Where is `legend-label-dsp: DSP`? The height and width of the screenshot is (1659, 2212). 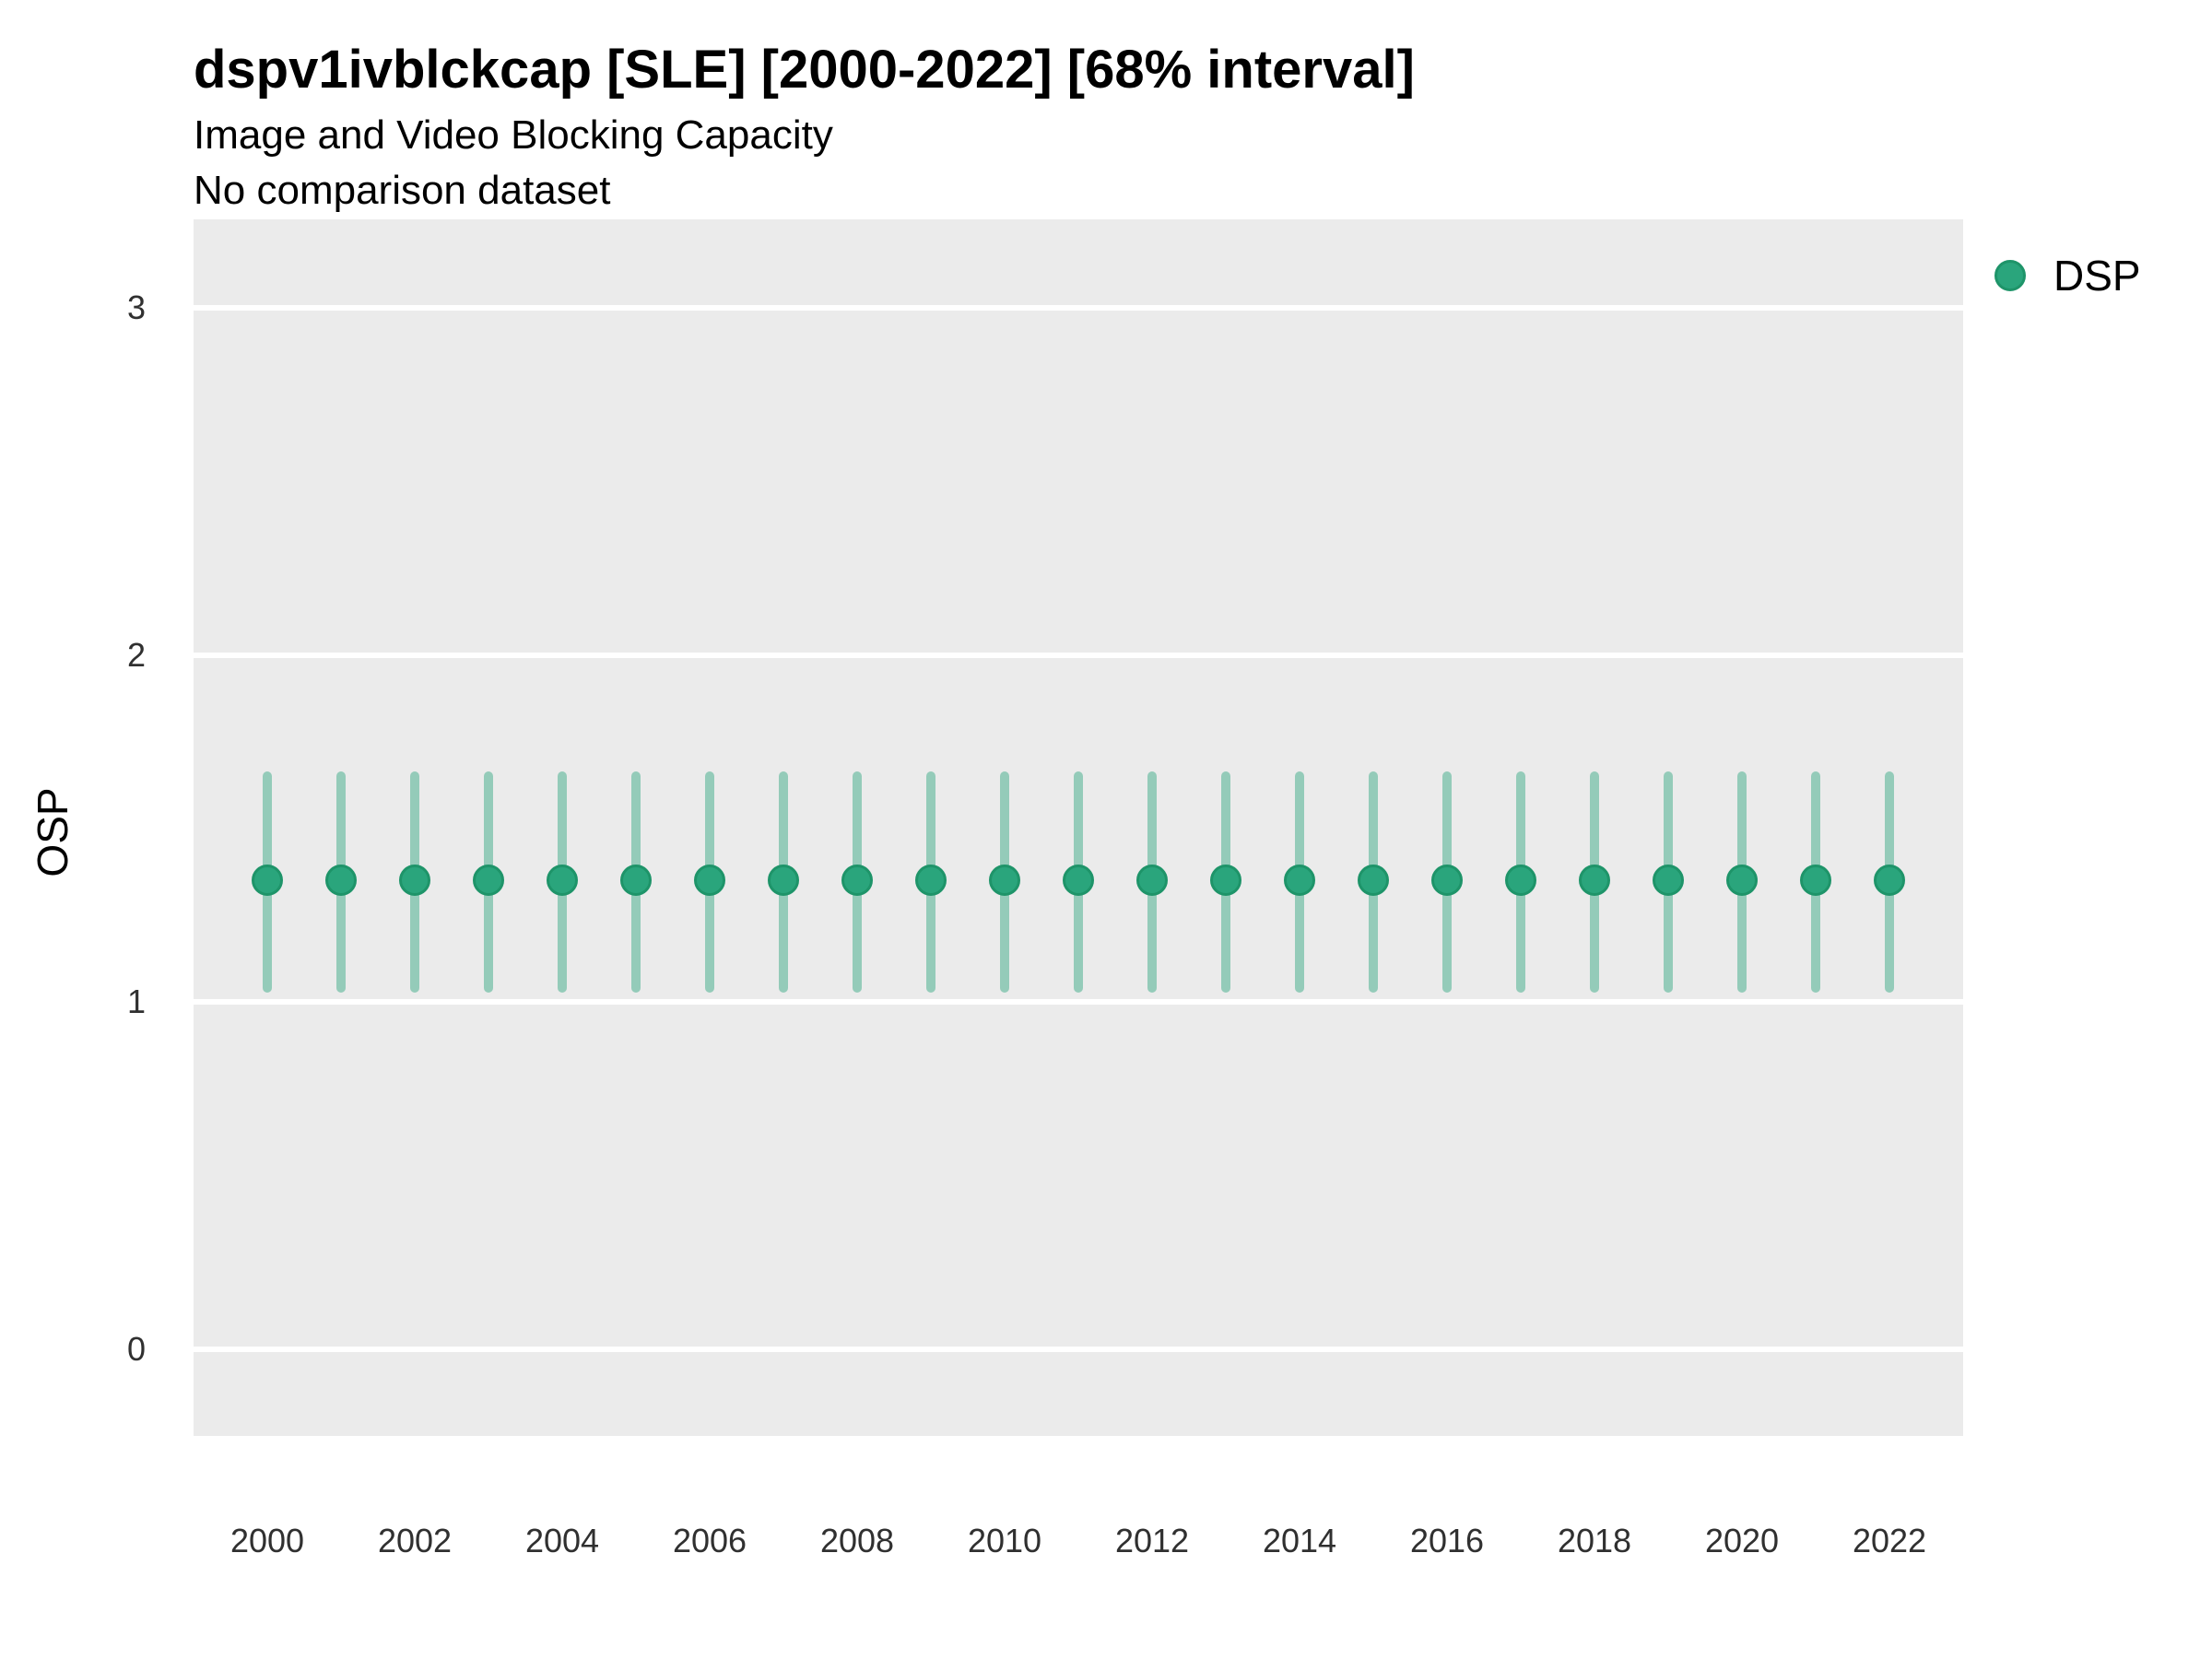
legend-label-dsp: DSP is located at coordinates (2097, 276).